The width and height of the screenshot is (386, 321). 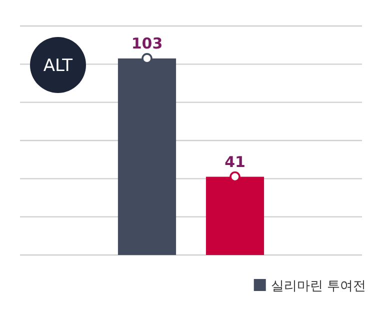 What do you see at coordinates (58, 66) in the screenshot?
I see `text: ALT` at bounding box center [58, 66].